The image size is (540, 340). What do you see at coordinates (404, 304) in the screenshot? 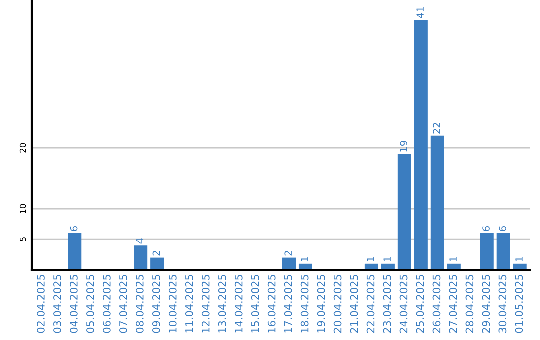
I see `x-tick-label: 24.04.2025` at bounding box center [404, 304].